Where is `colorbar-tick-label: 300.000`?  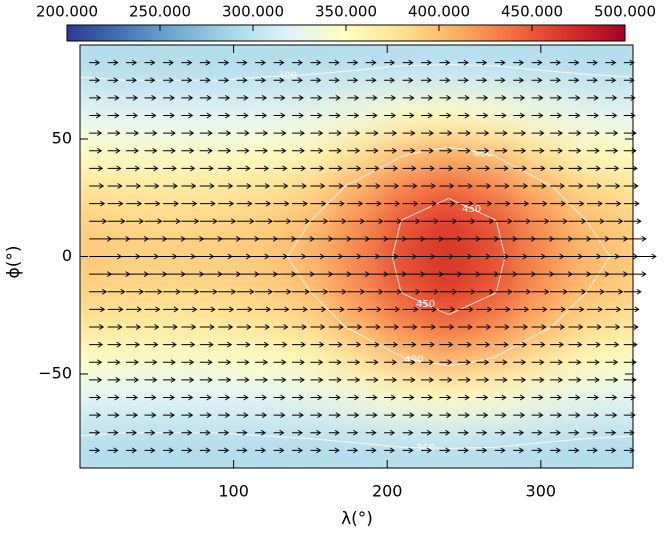
colorbar-tick-label: 300.000 is located at coordinates (253, 12).